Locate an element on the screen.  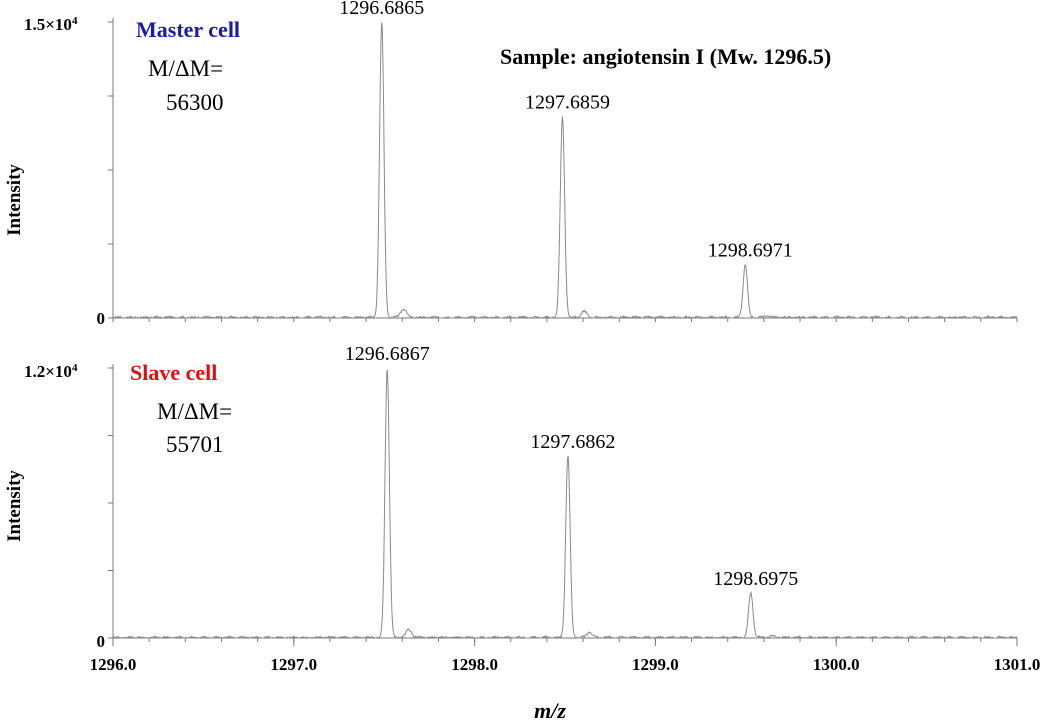
slave-resolution-label: M/ΔM= is located at coordinates (194, 411).